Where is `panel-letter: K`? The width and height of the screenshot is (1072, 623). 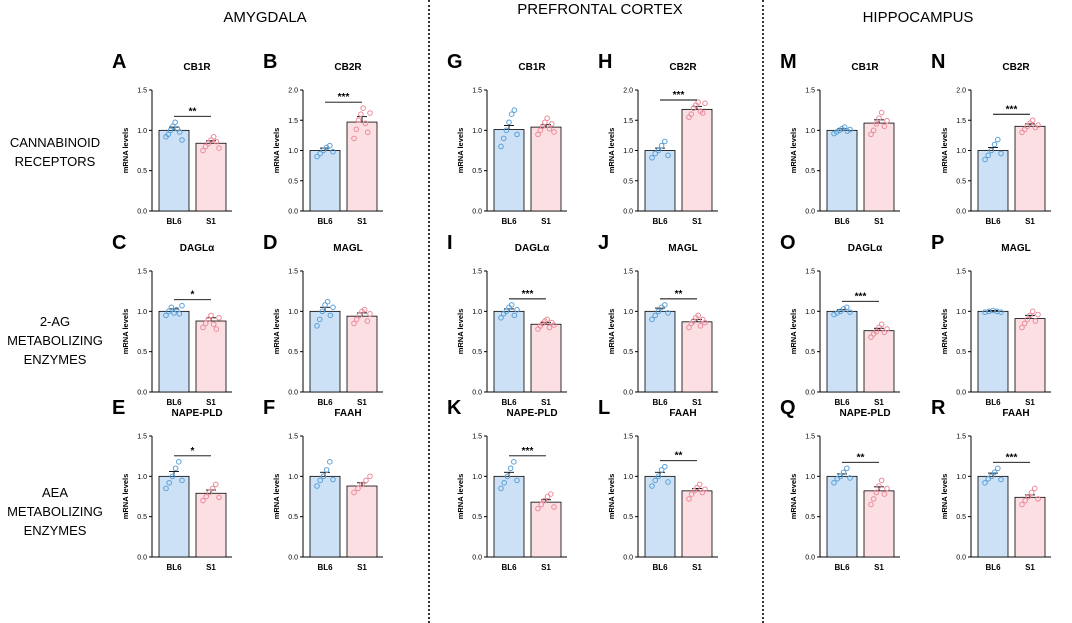 panel-letter: K is located at coordinates (454, 408).